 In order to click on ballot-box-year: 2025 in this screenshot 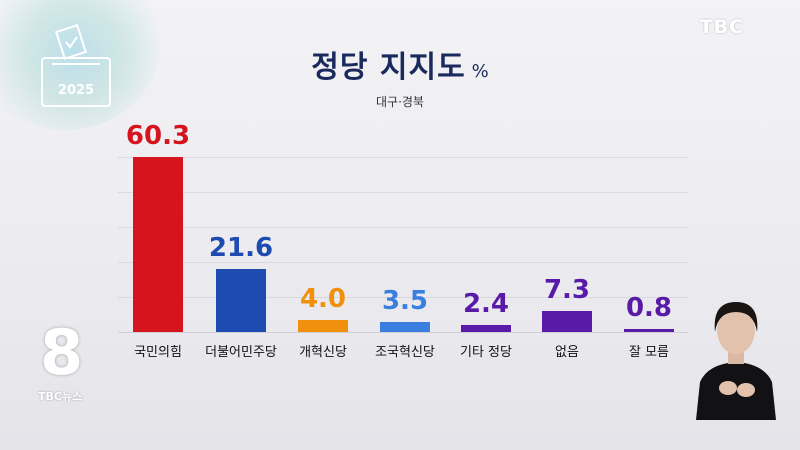, I will do `click(76, 90)`.